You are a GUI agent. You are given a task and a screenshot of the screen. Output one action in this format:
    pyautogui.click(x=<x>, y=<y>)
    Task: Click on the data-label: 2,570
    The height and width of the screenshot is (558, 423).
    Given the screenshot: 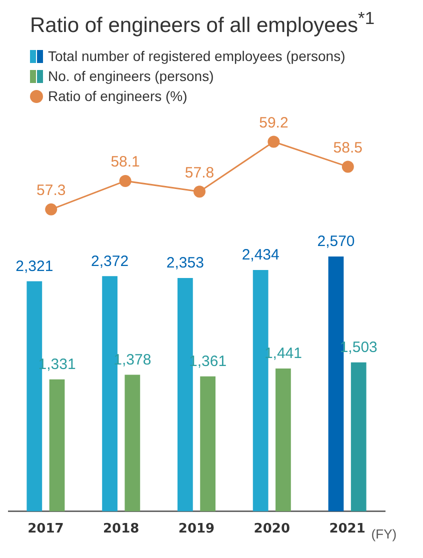 What is the action you would take?
    pyautogui.click(x=336, y=241)
    